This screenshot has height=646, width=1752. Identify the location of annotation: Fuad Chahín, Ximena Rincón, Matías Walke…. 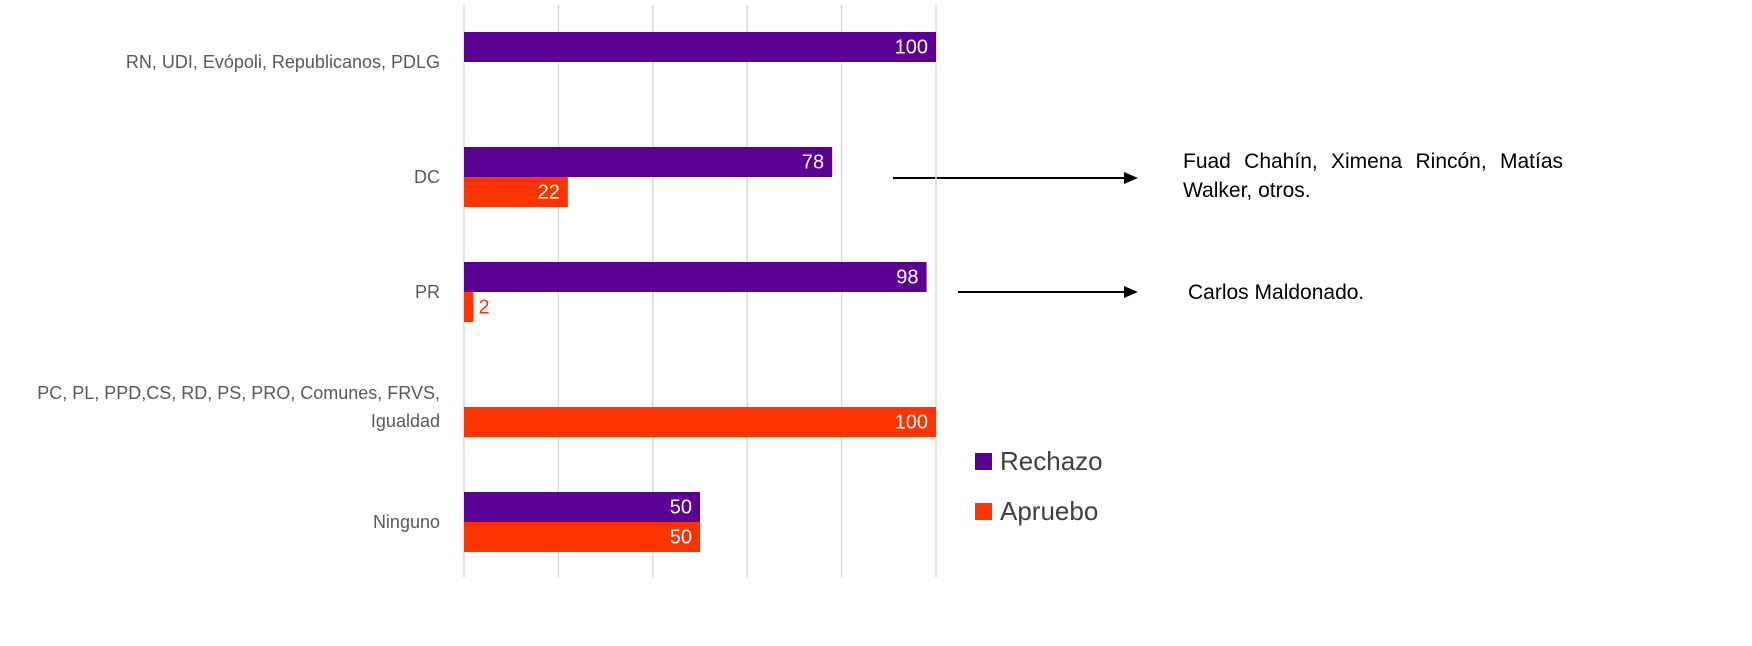
(1373, 176).